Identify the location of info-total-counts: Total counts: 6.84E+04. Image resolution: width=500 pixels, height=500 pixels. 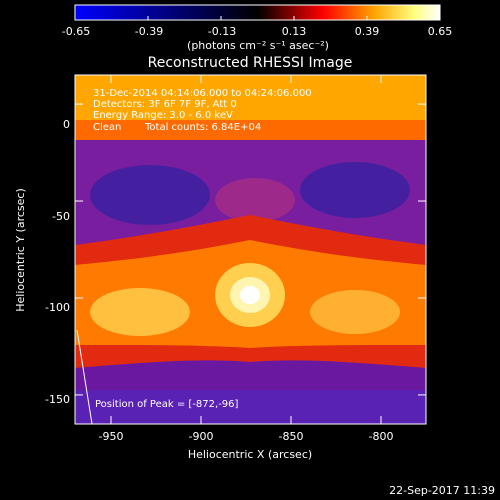
(202, 127).